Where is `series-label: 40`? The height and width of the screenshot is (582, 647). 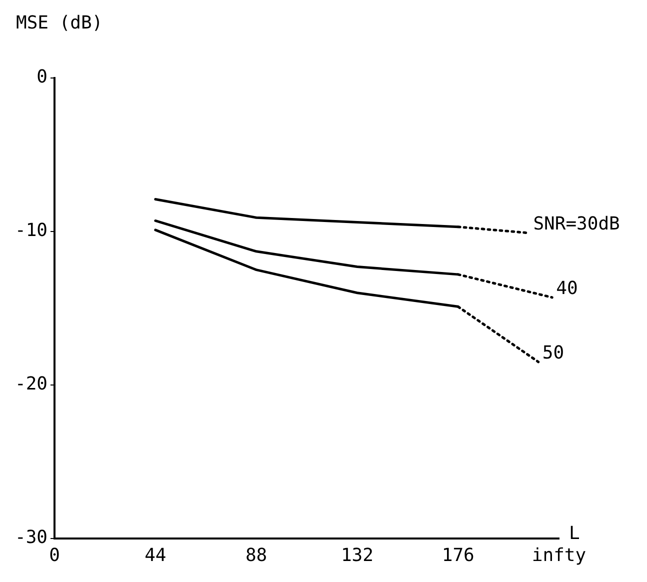
series-label: 40 is located at coordinates (567, 289).